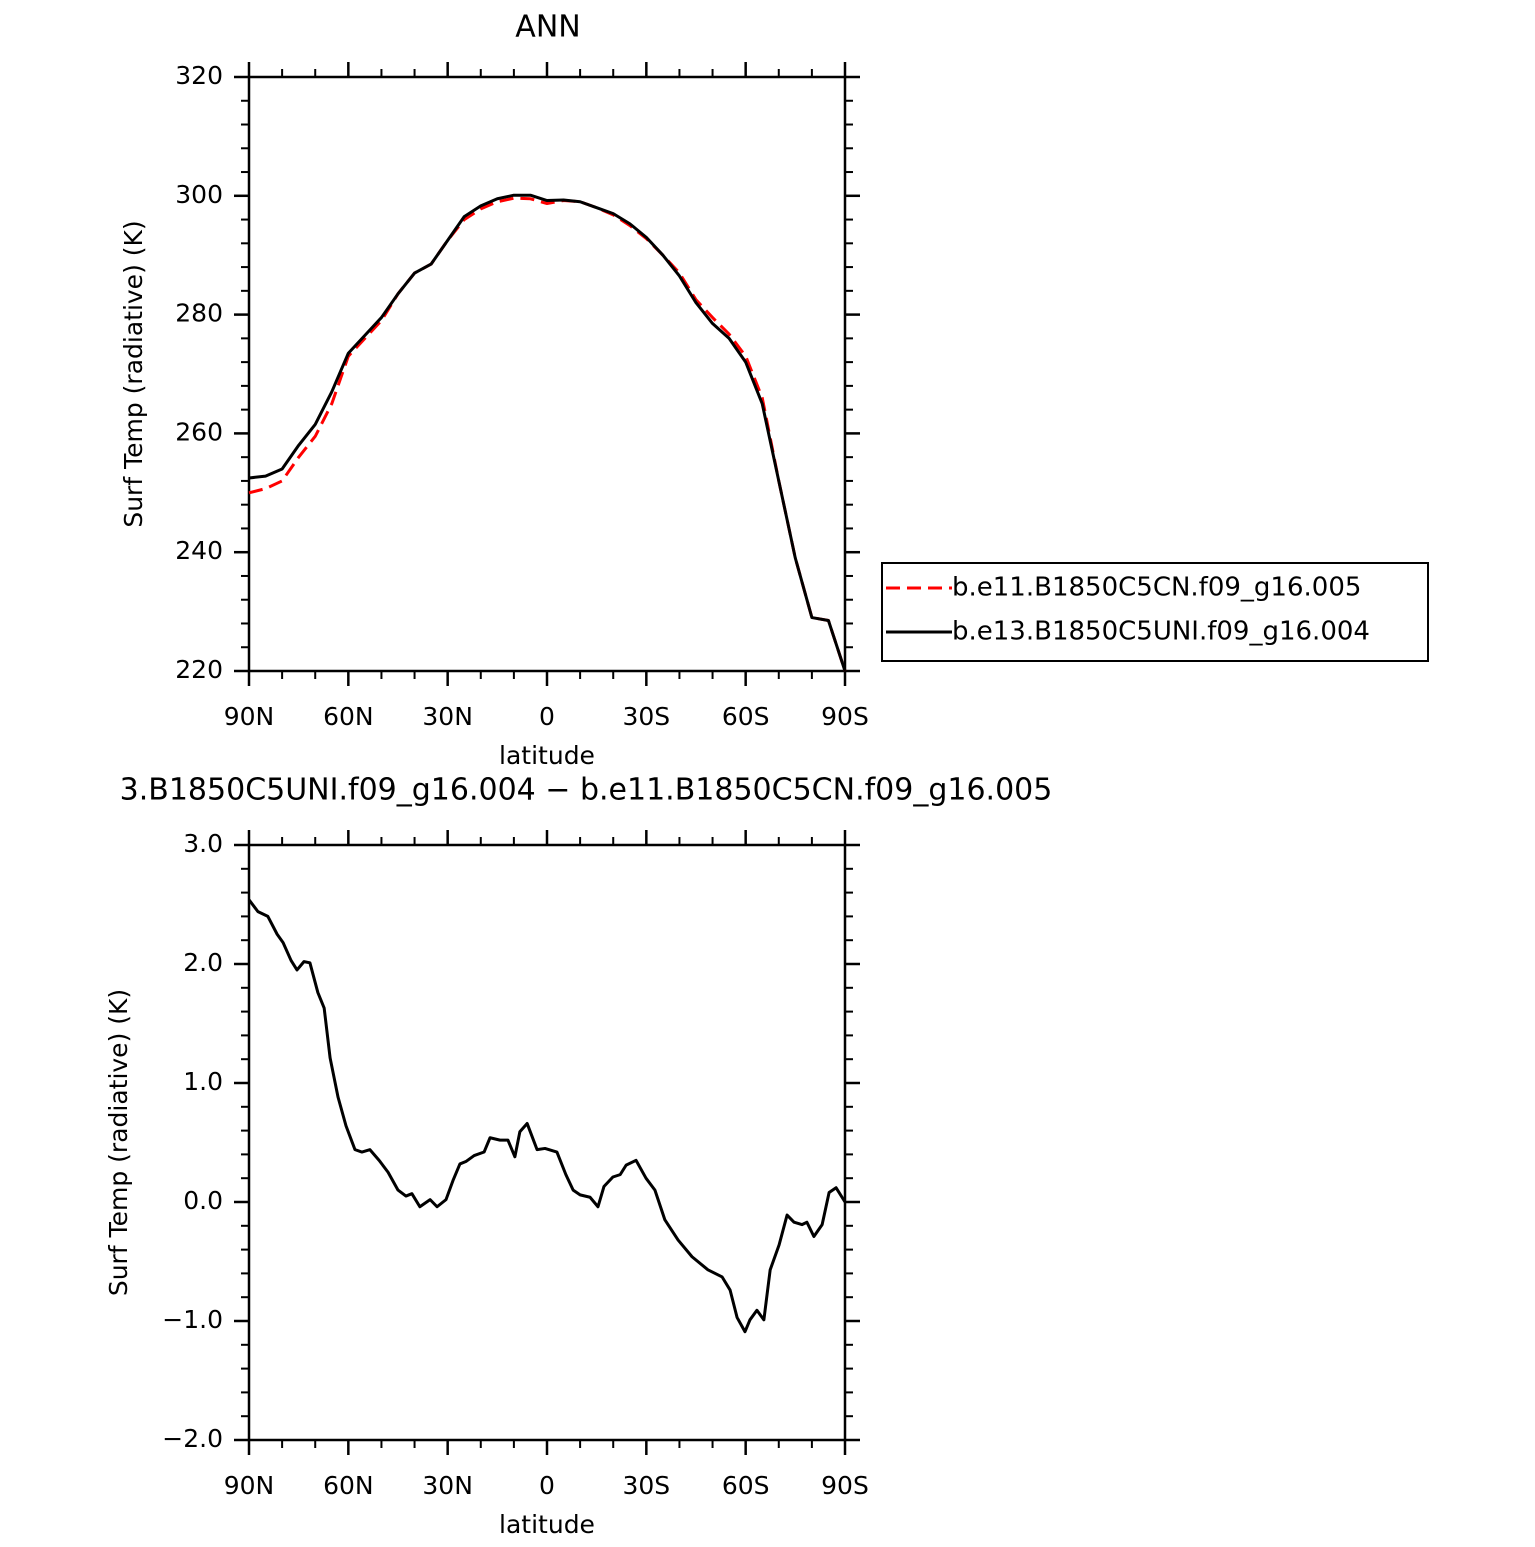  What do you see at coordinates (199, 75) in the screenshot?
I see `y-tick-label: 320` at bounding box center [199, 75].